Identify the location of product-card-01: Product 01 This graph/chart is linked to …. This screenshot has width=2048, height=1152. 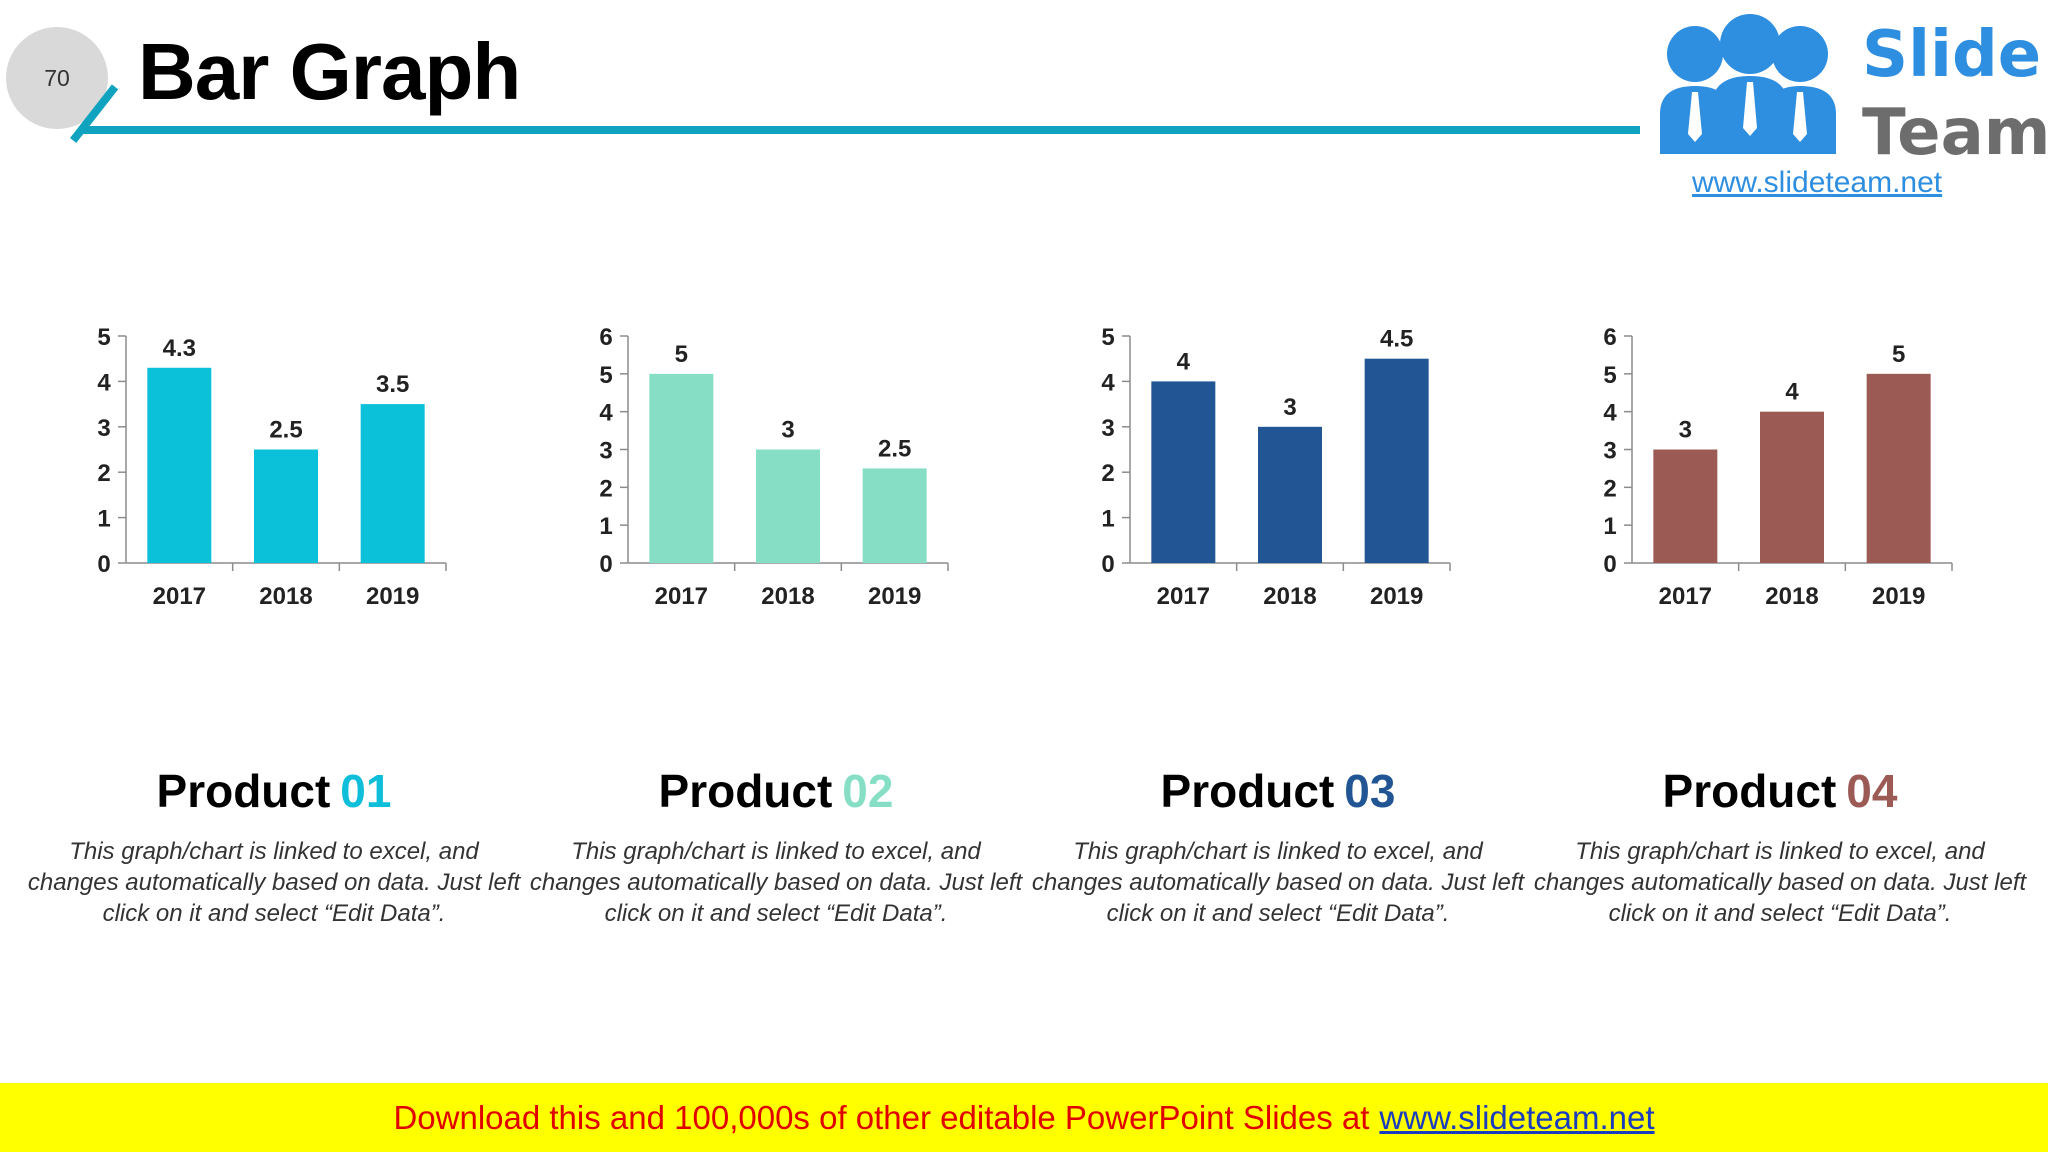
(274, 846).